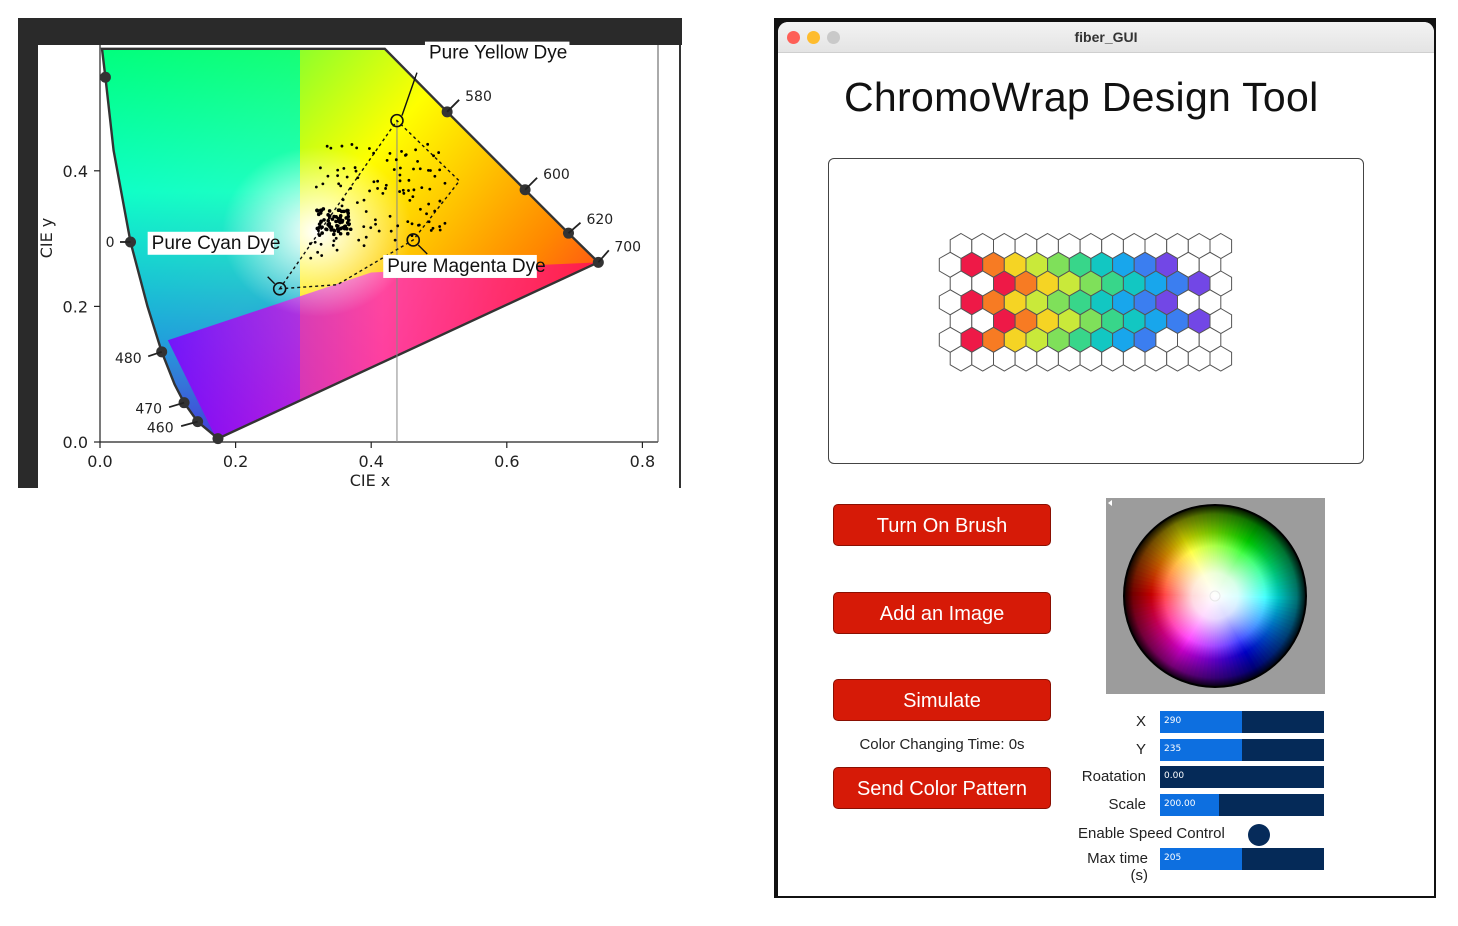 The image size is (1458, 926). Describe the element at coordinates (942, 700) in the screenshot. I see `simulate-button: Simulate` at that location.